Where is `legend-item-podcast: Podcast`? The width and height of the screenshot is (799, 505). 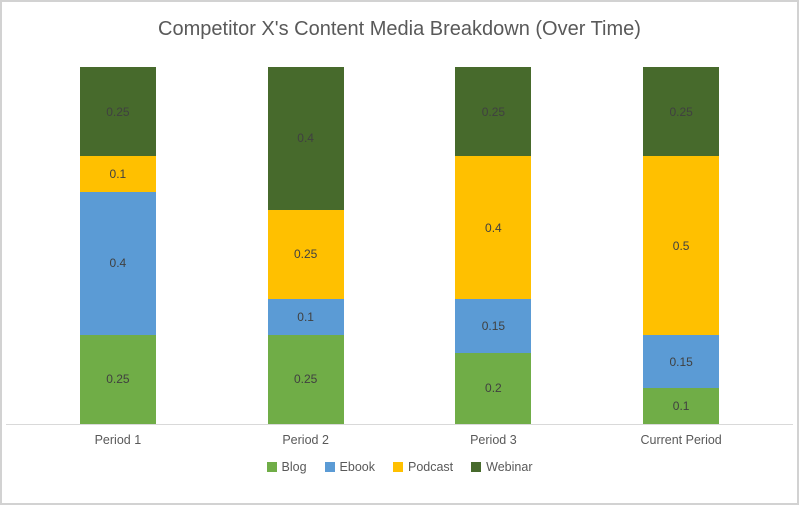
legend-item-podcast: Podcast is located at coordinates (423, 467).